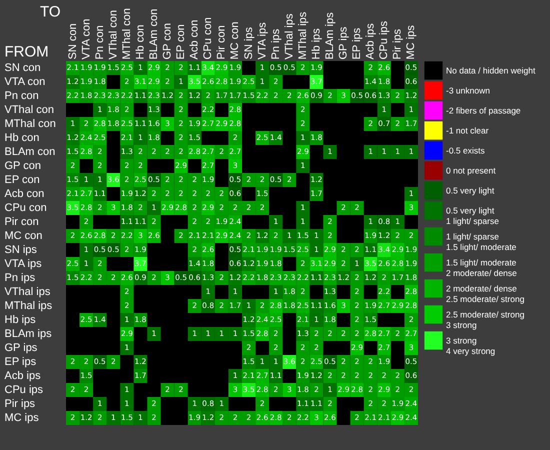 The height and width of the screenshot is (450, 550). What do you see at coordinates (468, 91) in the screenshot?
I see `legend-label: -3 unknown` at bounding box center [468, 91].